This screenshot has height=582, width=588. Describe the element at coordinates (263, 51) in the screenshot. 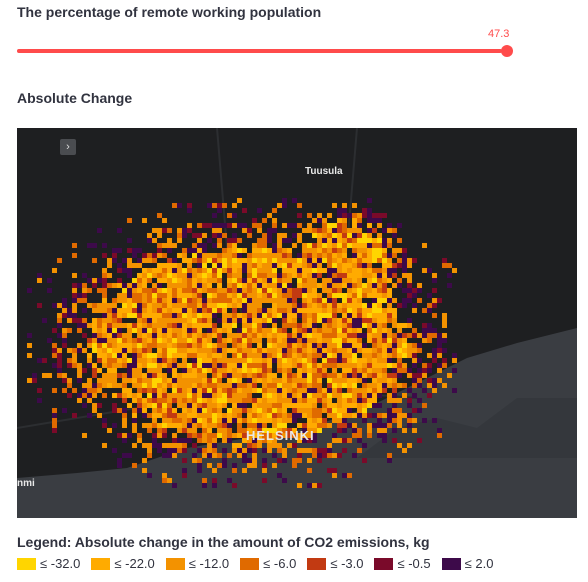

I see `slider-track` at that location.